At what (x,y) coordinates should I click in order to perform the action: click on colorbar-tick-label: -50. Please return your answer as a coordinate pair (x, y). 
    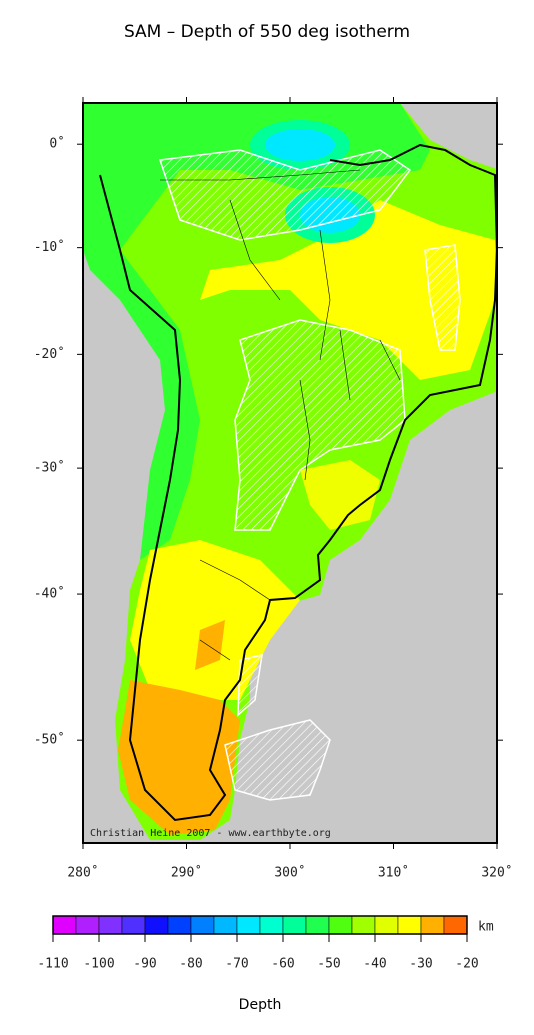
    Looking at the image, I should click on (328, 964).